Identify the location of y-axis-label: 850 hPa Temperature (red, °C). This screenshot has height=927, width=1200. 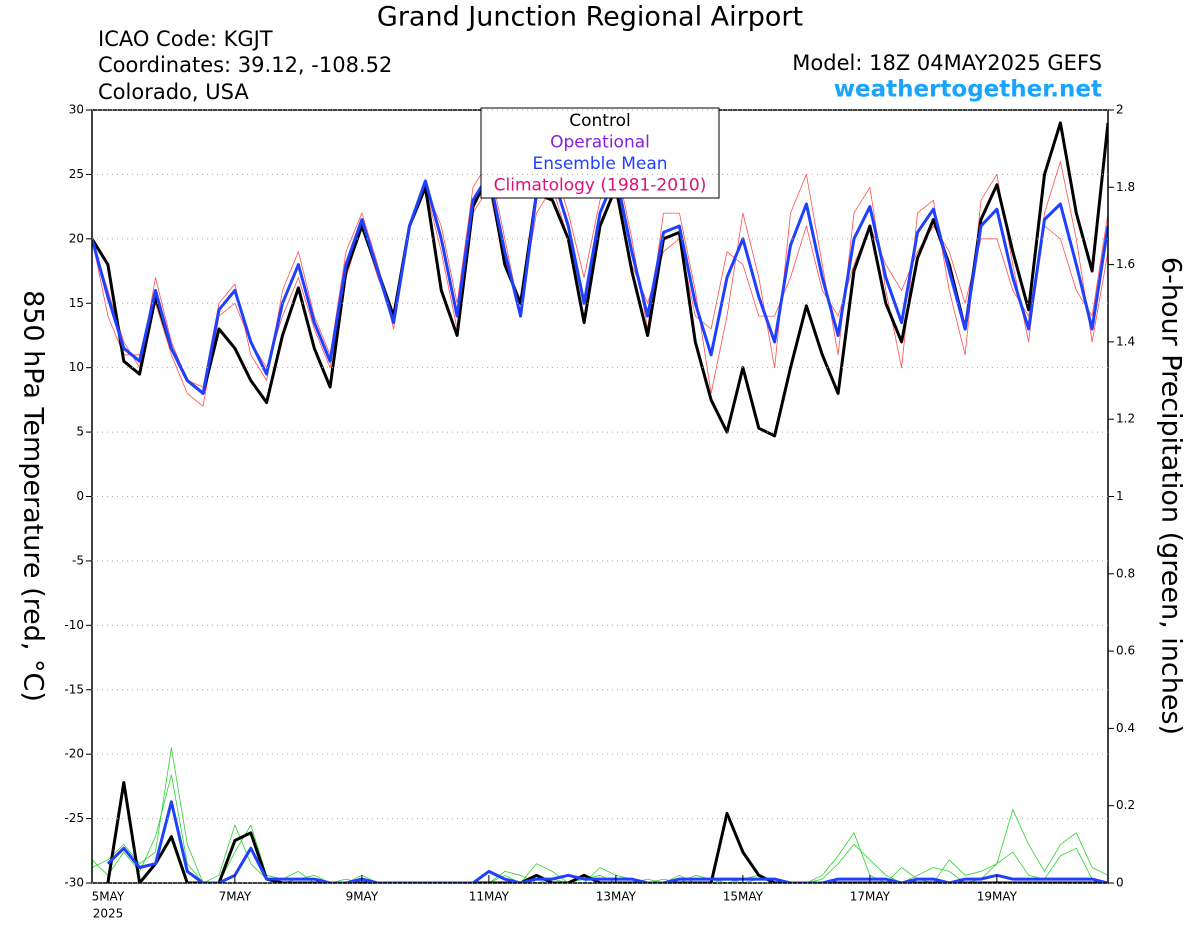
(33, 496).